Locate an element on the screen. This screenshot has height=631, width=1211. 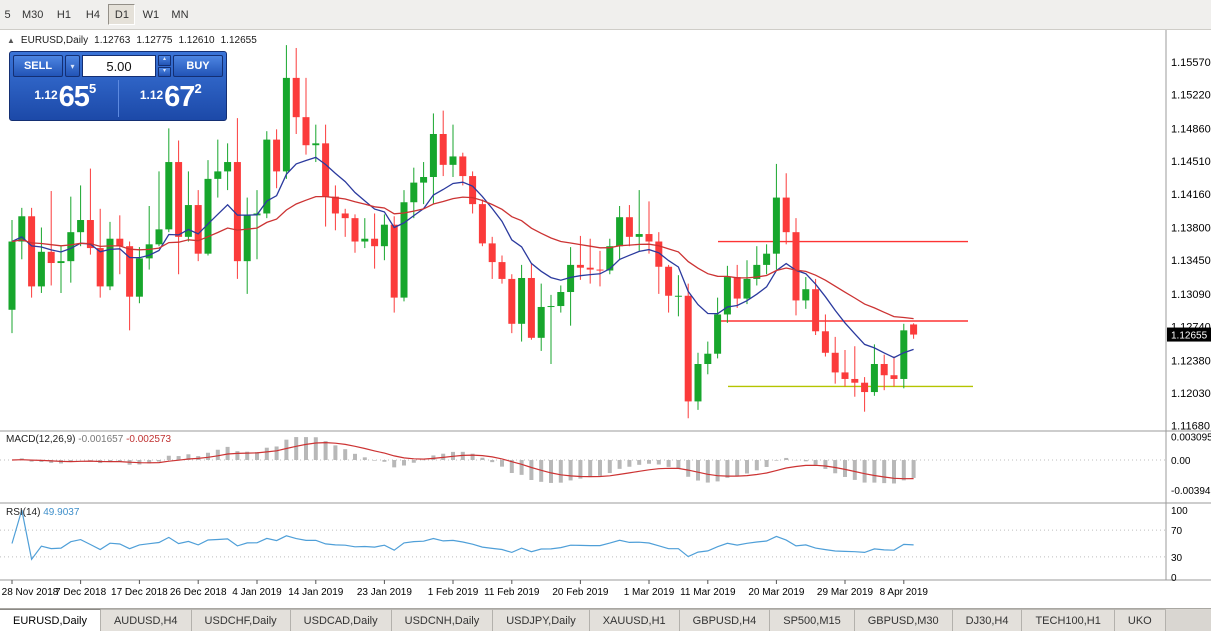
svg-text: 0 is located at coordinates (1174, 578).